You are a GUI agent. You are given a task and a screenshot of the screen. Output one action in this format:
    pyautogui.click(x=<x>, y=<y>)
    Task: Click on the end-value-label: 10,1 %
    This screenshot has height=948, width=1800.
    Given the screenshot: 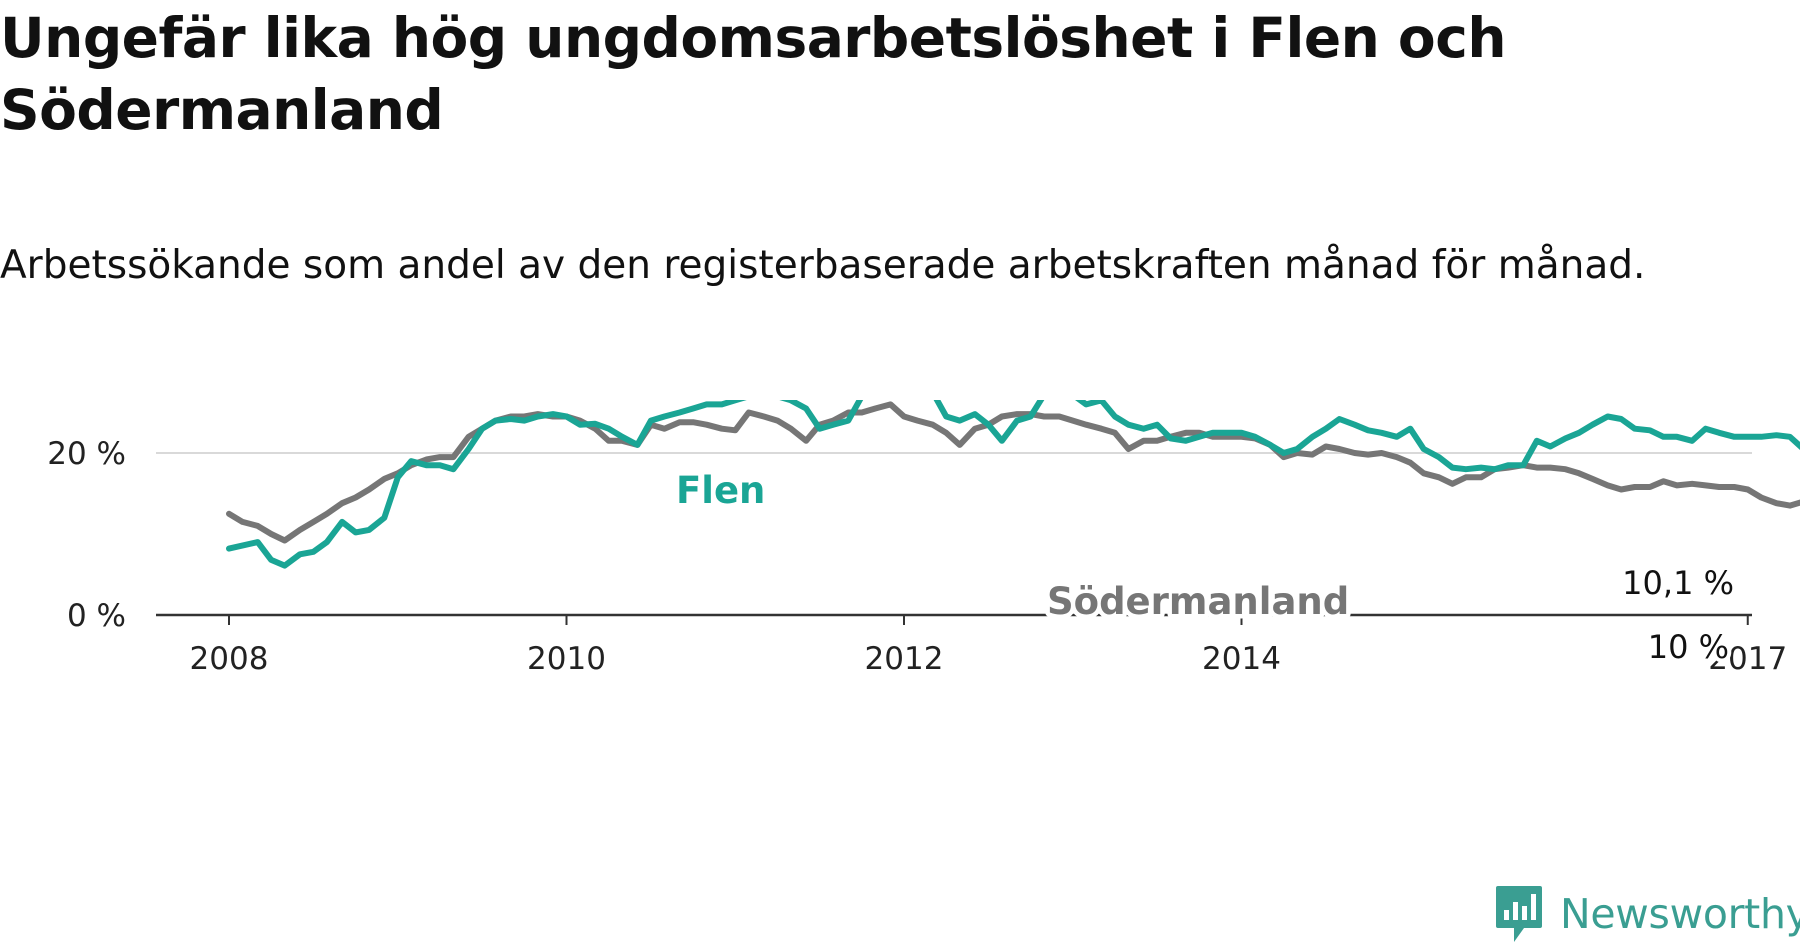 What is the action you would take?
    pyautogui.click(x=1678, y=583)
    